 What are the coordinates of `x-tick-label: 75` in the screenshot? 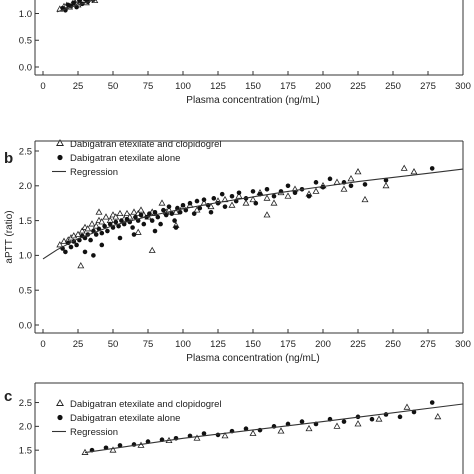 It's located at (148, 86).